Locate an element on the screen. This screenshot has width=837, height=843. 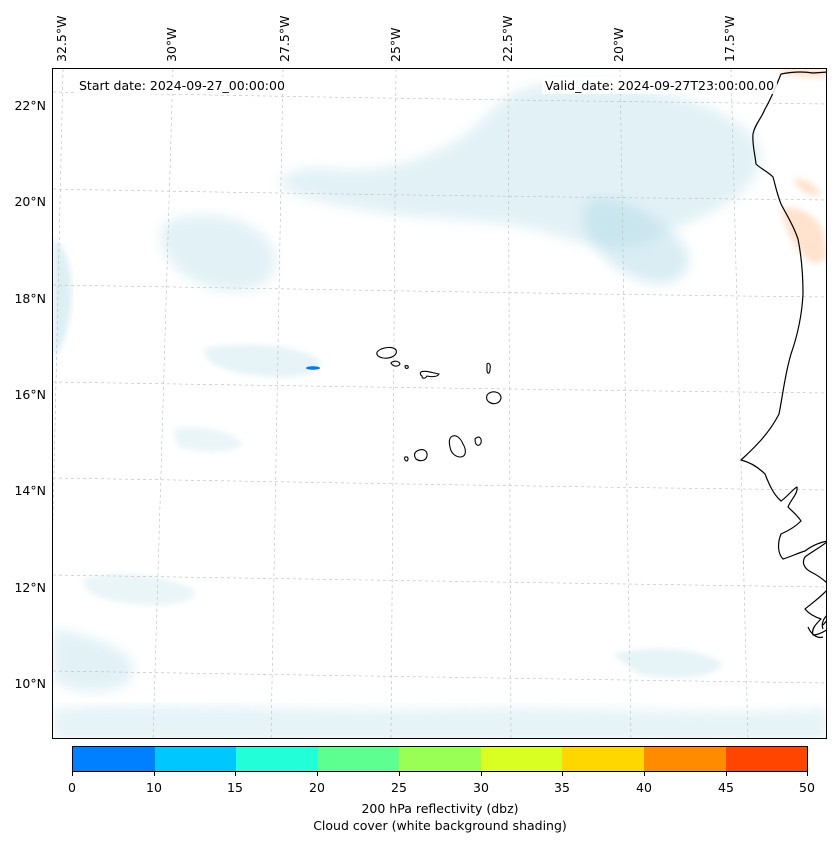
lat-label-20n: 20°N is located at coordinates (30, 201).